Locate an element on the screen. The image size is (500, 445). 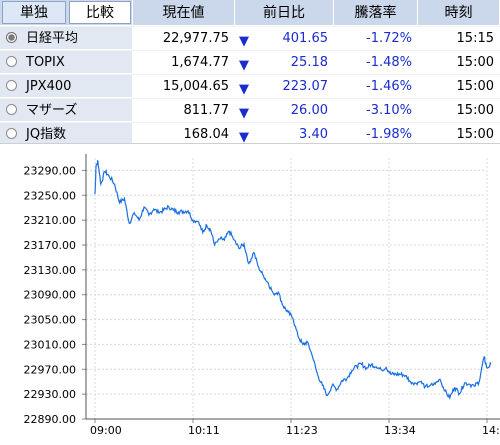
change-value: 26.00 is located at coordinates (309, 110).